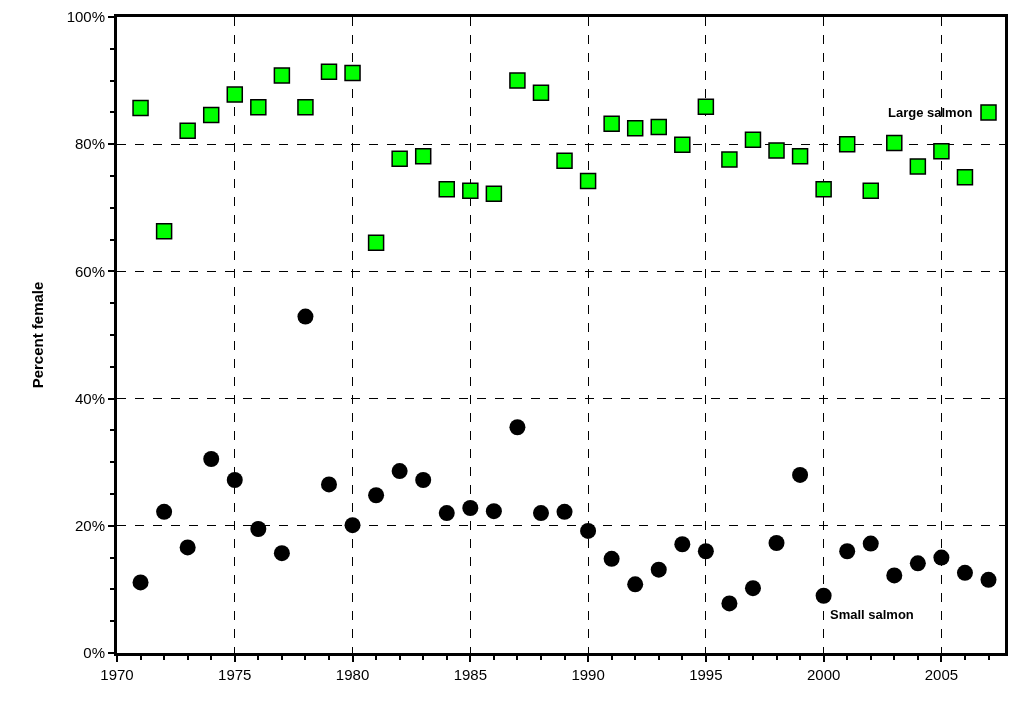  Describe the element at coordinates (352, 674) in the screenshot. I see `x-tick-label: 1980` at that location.